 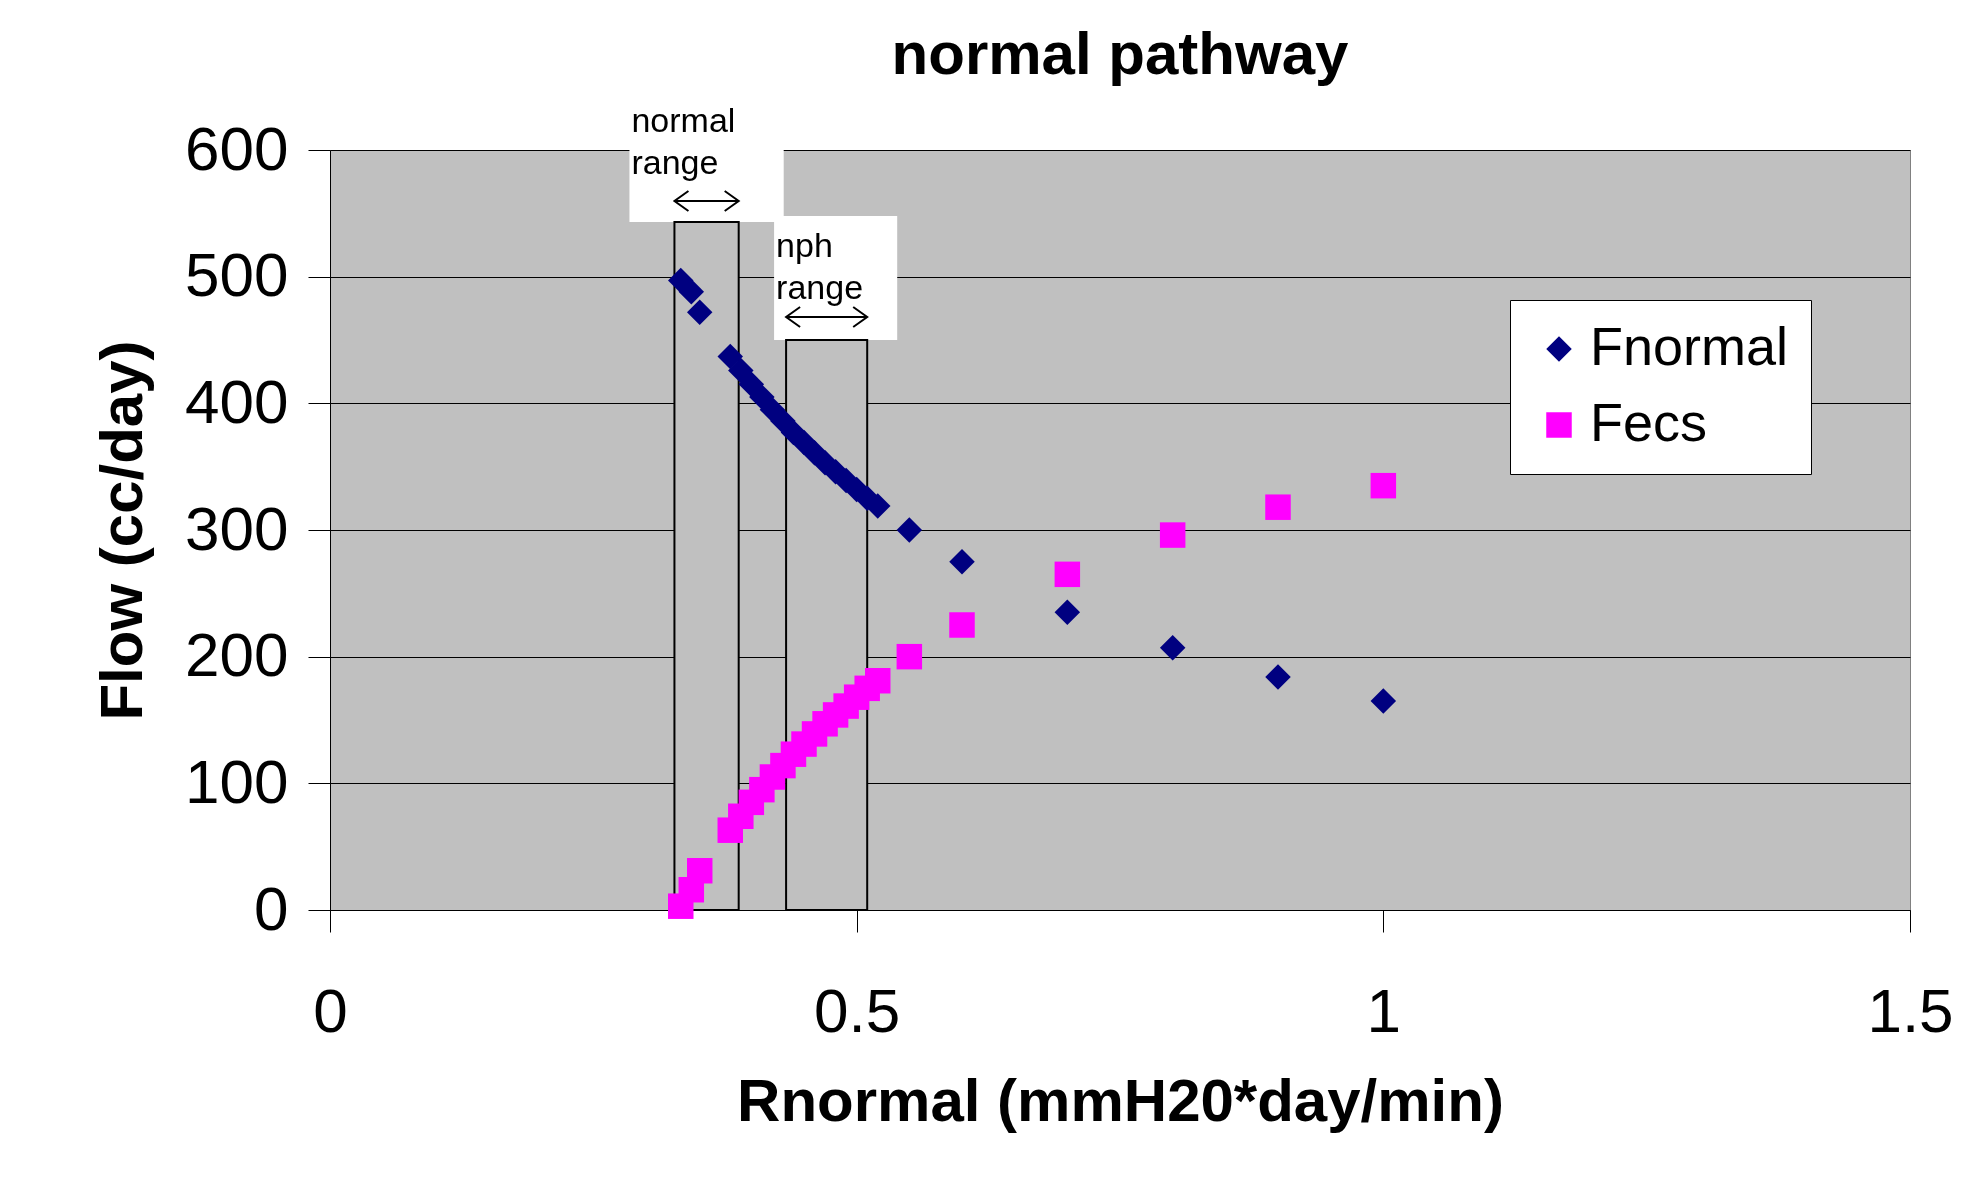 I want to click on x-tick-label: 1, so click(x=1384, y=1010).